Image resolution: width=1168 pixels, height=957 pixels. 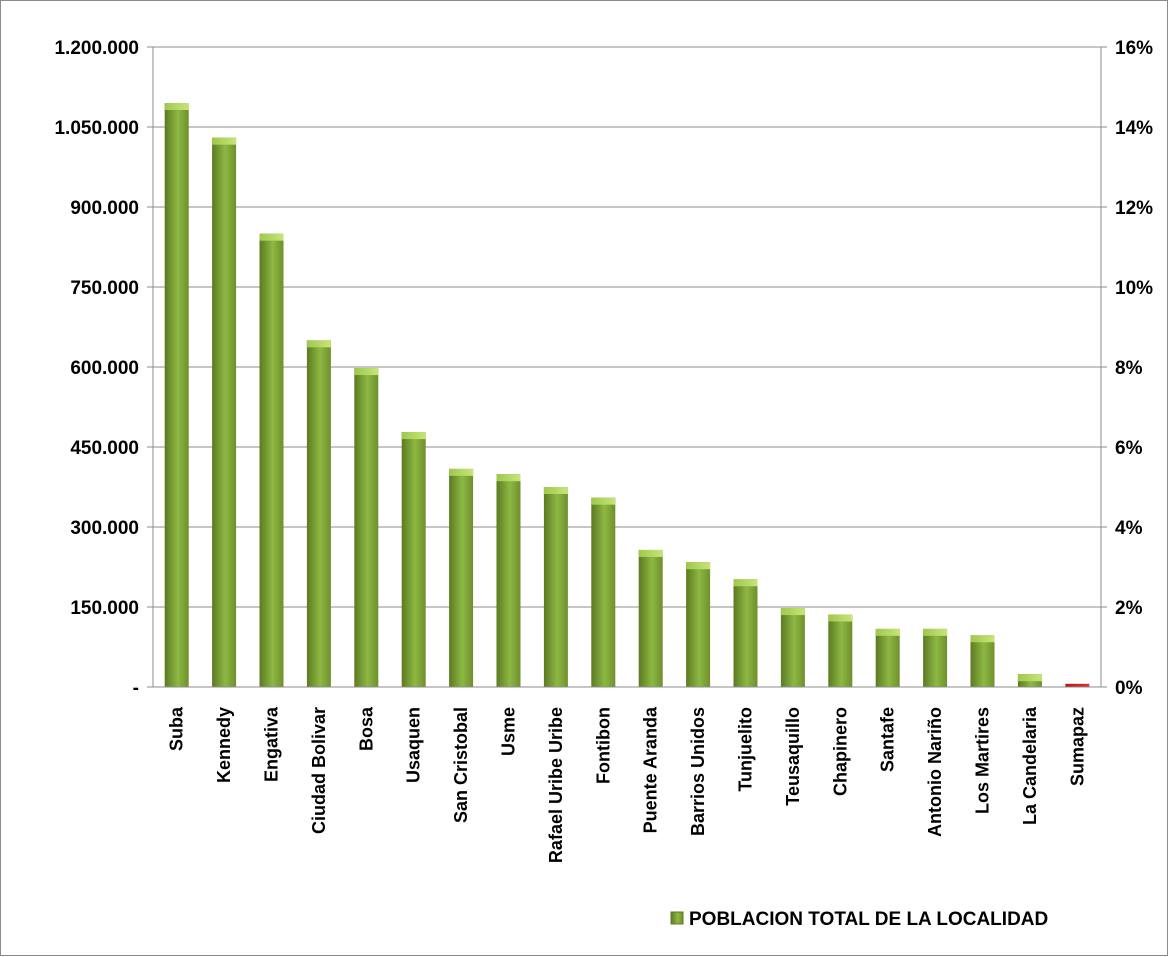 I want to click on y2-tick-label: 12%, so click(x=1134, y=208).